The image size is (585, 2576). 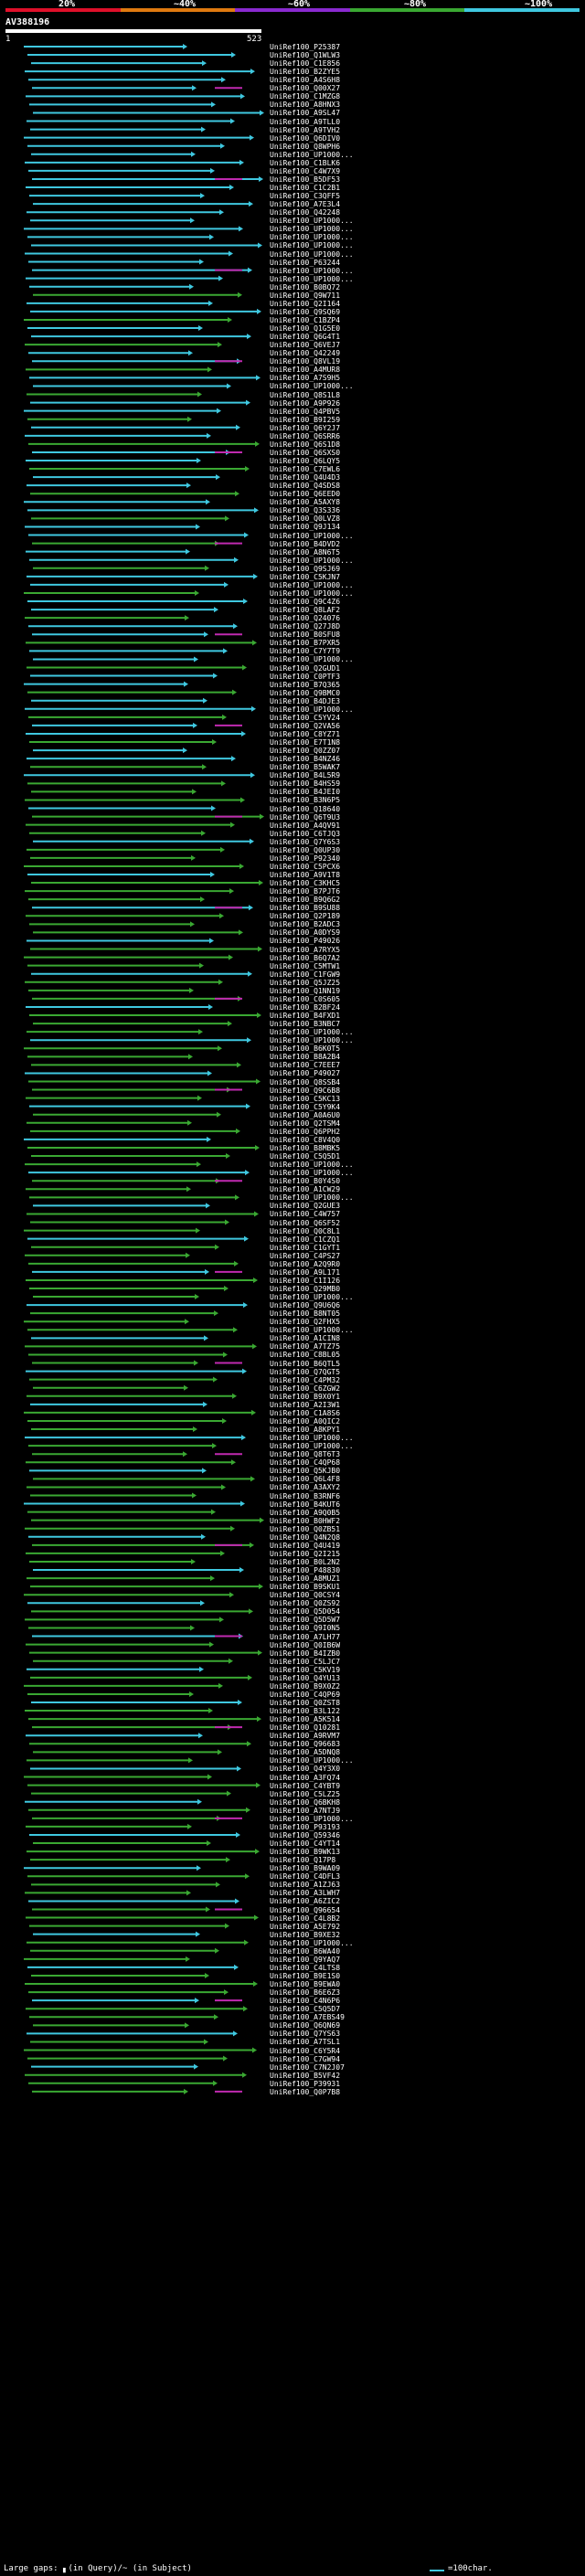 What do you see at coordinates (305, 1082) in the screenshot?
I see `hit-id-link: UniRef100_Q8SSB4` at bounding box center [305, 1082].